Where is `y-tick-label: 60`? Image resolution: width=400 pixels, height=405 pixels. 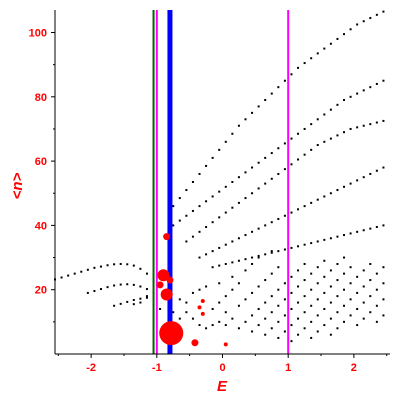
y-tick-label: 60 is located at coordinates (41, 162).